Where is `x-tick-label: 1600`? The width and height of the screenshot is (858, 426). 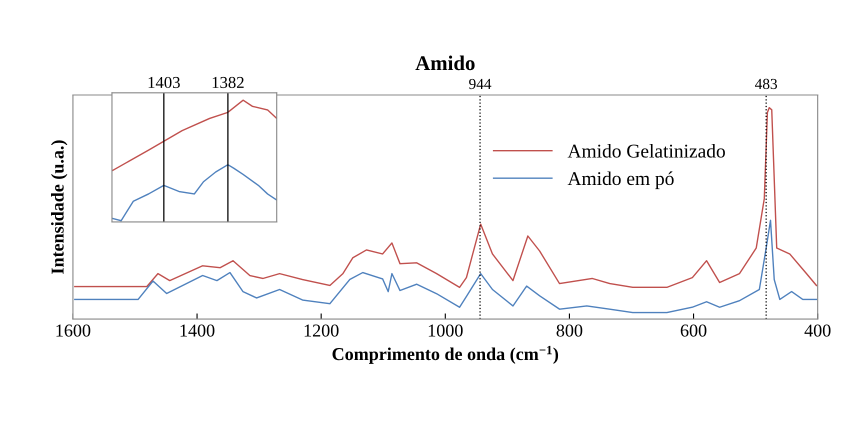
x-tick-label: 1600 is located at coordinates (73, 330).